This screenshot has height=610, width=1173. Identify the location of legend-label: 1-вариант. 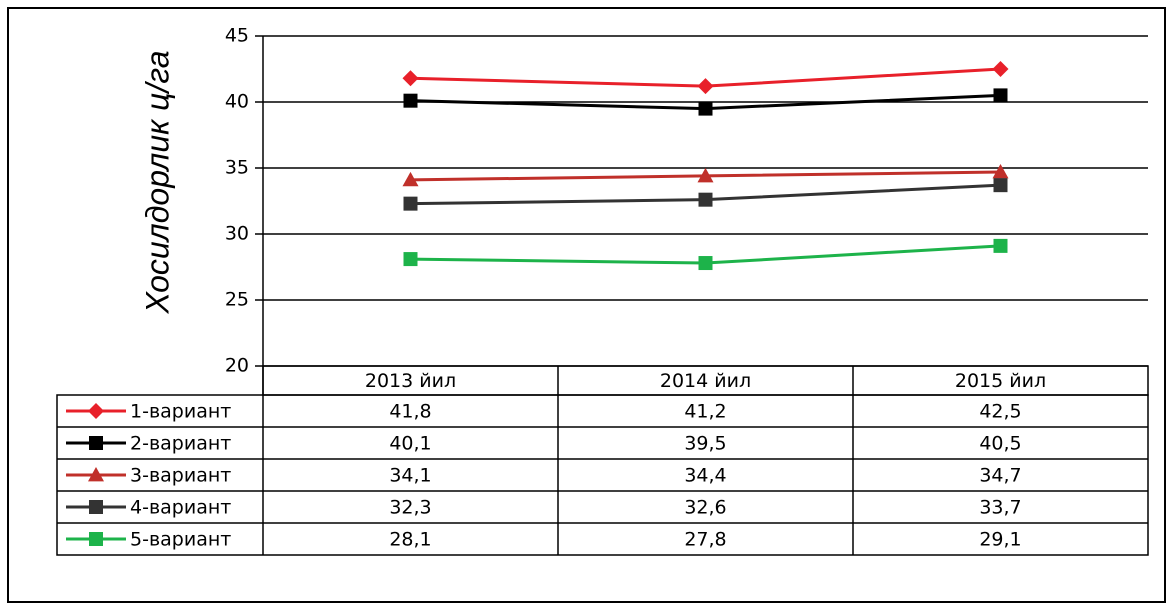
(180, 412).